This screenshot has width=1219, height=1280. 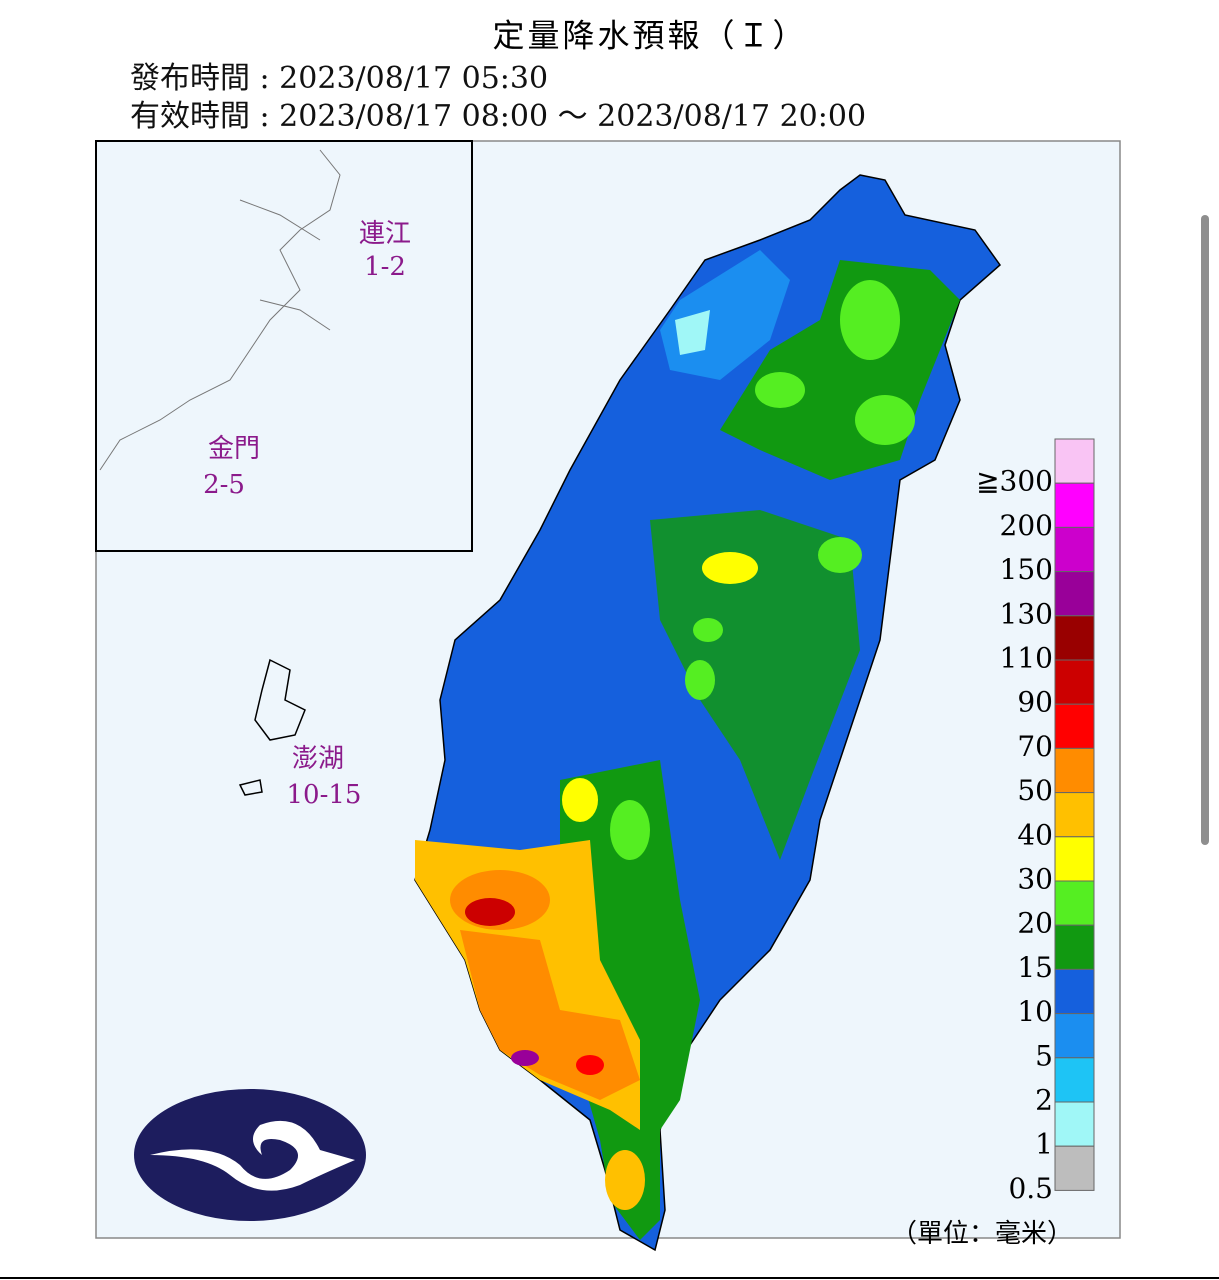 What do you see at coordinates (1035, 834) in the screenshot?
I see `legend-label: 40` at bounding box center [1035, 834].